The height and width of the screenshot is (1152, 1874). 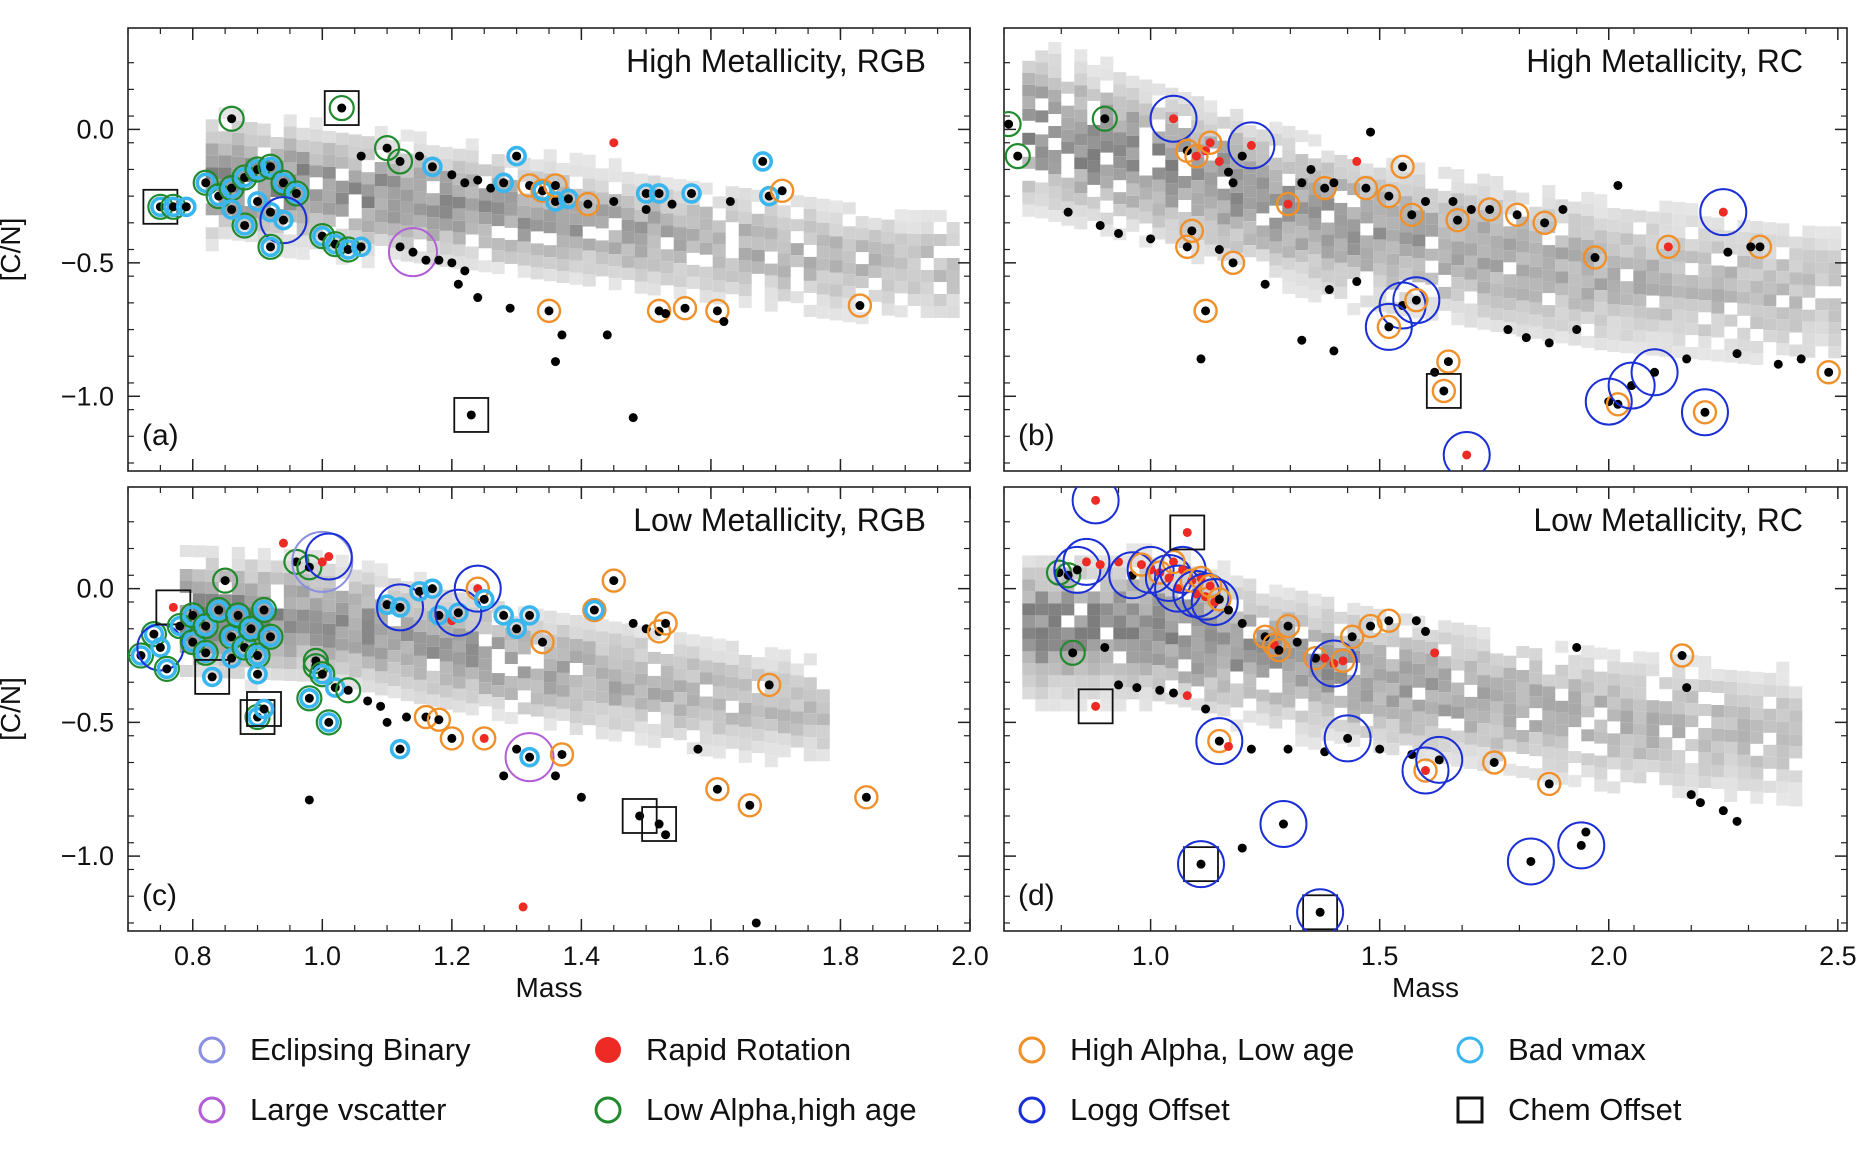 What do you see at coordinates (1032, 1110) in the screenshot?
I see `legend-swatch` at bounding box center [1032, 1110].